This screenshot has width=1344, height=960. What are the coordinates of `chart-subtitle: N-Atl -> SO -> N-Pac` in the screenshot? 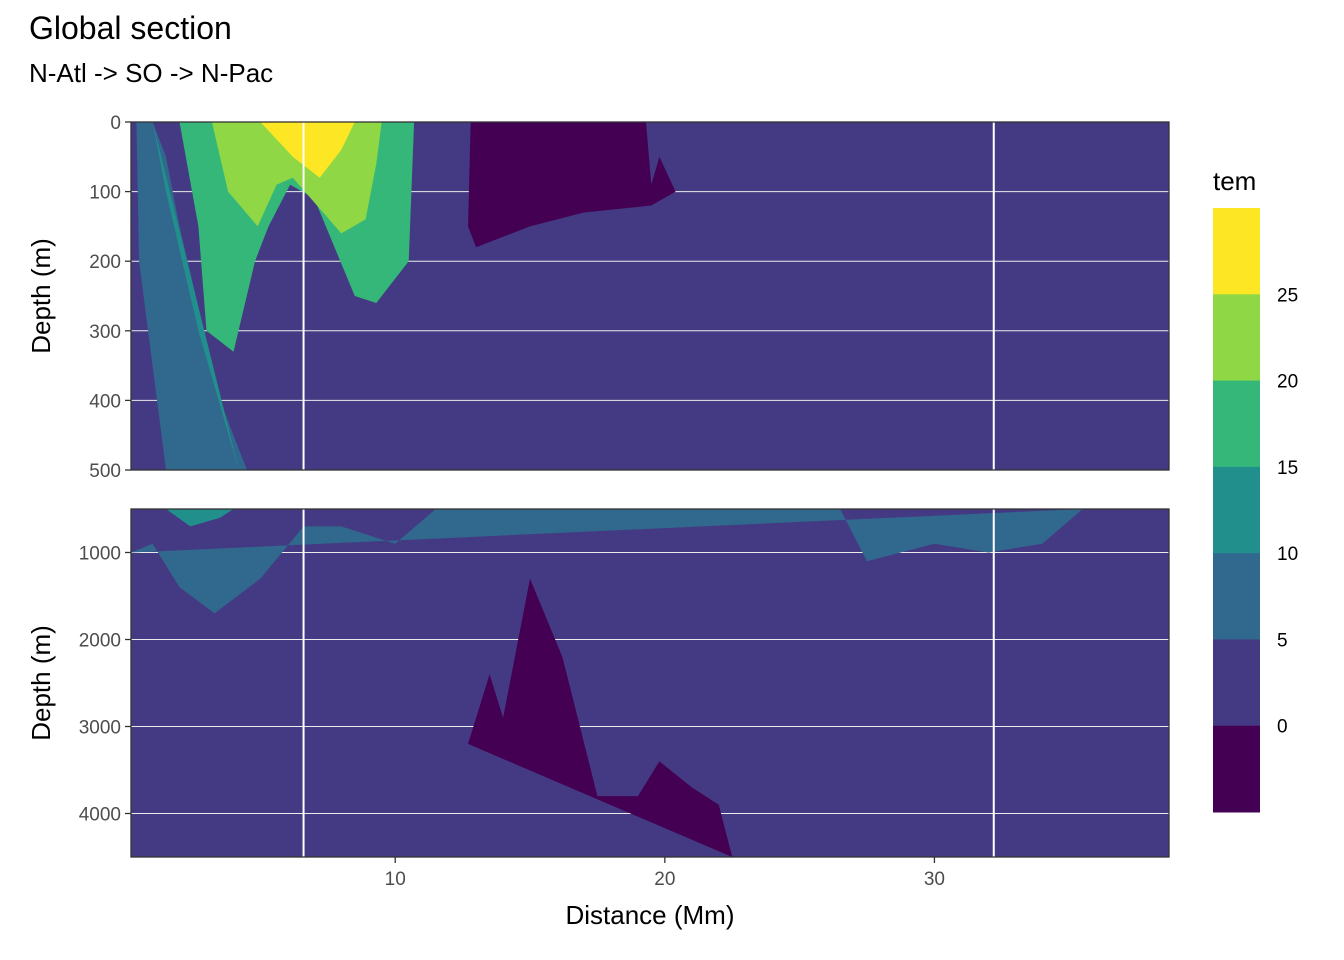 It's located at (151, 73).